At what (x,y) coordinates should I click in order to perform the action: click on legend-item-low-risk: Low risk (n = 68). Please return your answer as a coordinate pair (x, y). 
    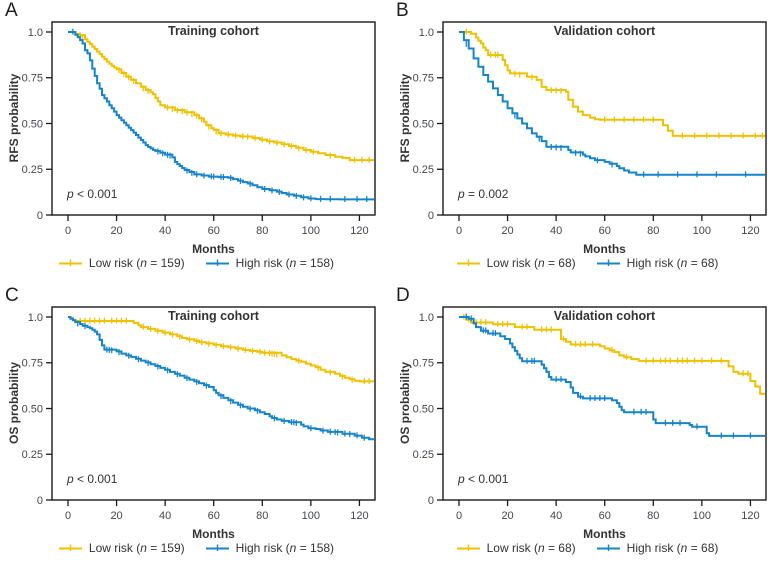
    Looking at the image, I should click on (516, 263).